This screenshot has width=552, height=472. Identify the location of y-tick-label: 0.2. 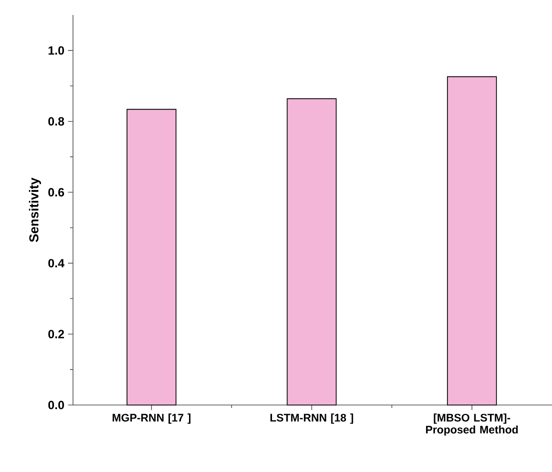
(56, 334).